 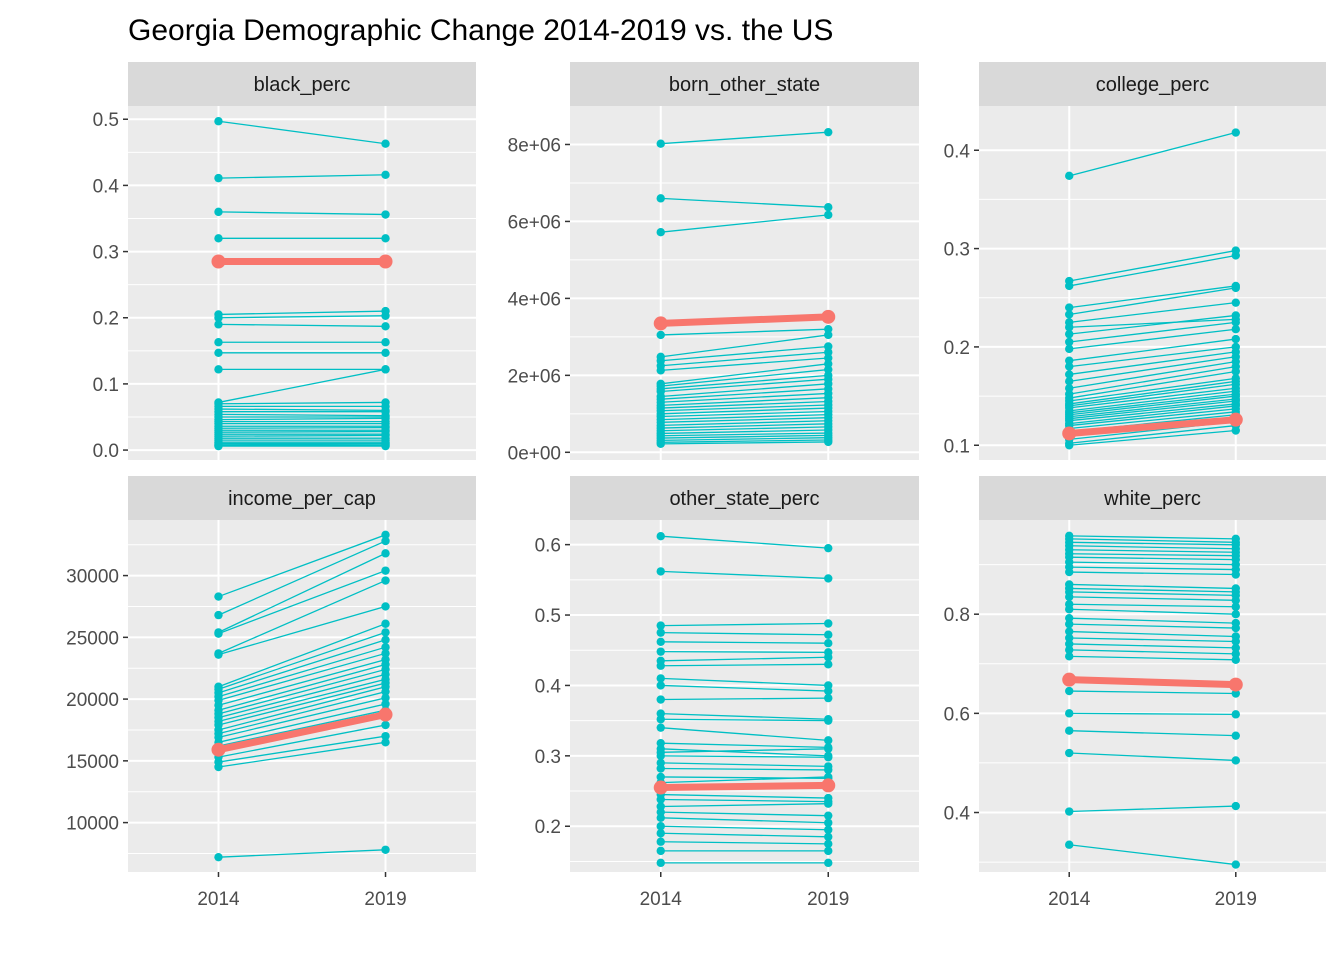 I want to click on y-tick-label: 0.6, so click(x=548, y=546).